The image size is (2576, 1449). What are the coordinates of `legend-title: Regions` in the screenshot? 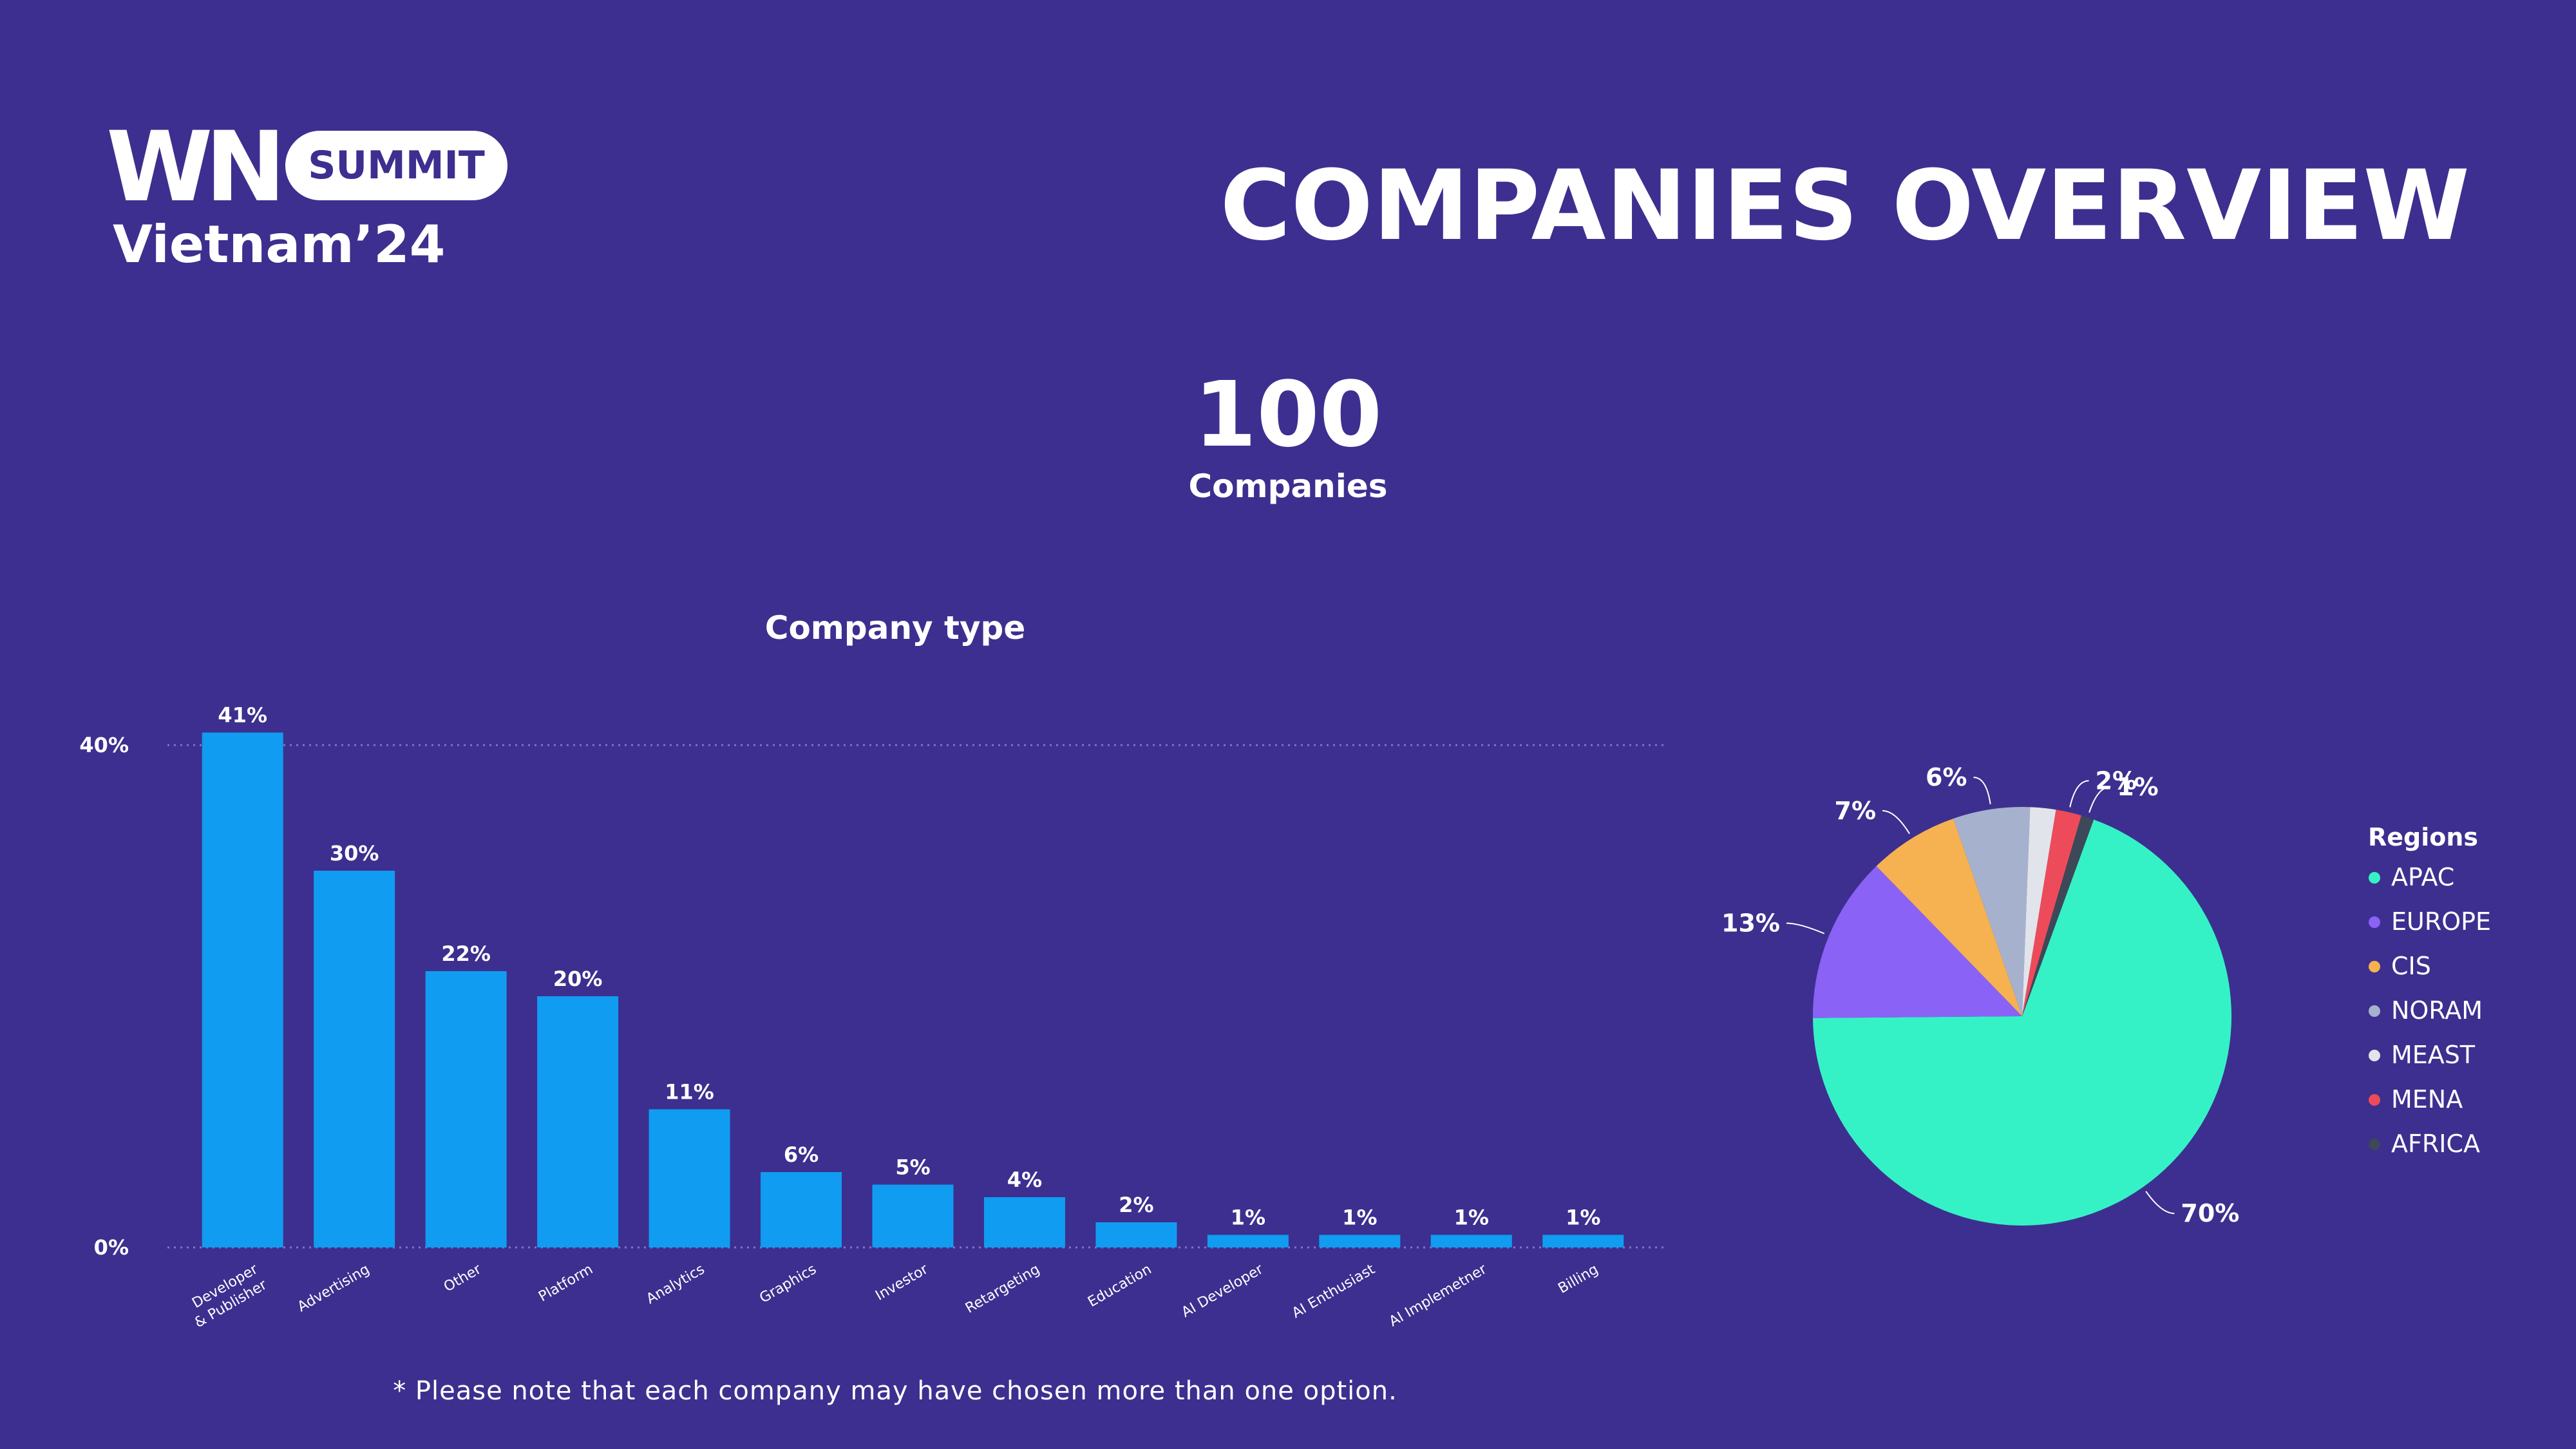 It's located at (2423, 837).